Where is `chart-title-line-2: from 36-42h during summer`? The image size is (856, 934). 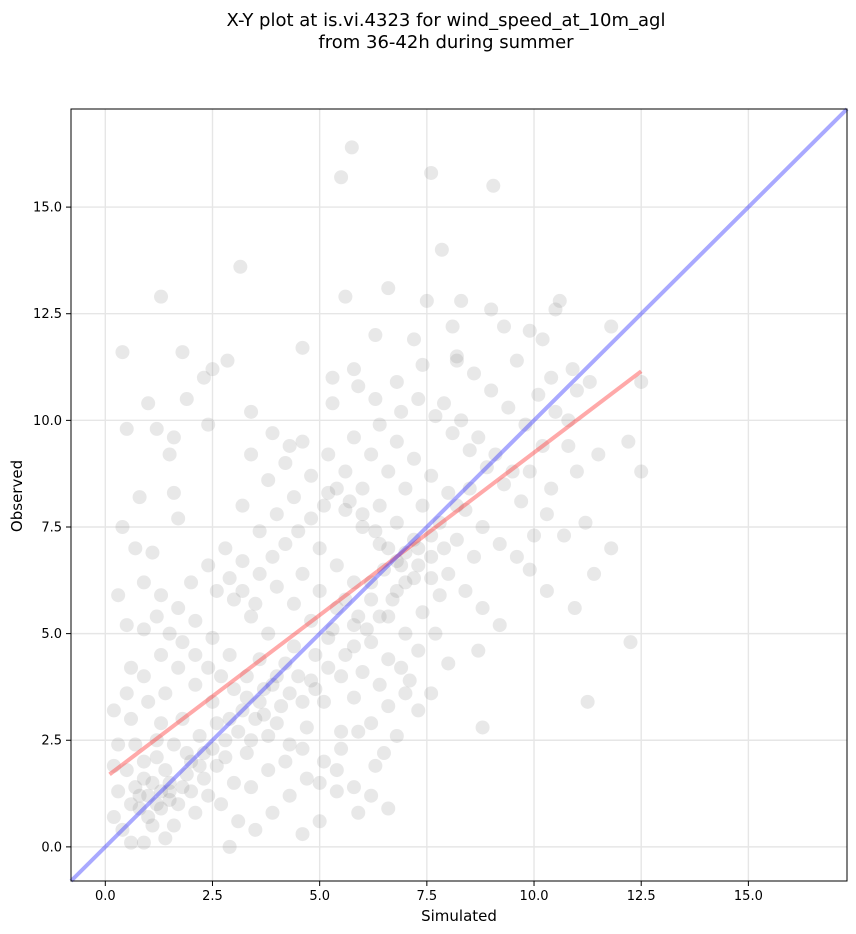 chart-title-line-2: from 36-42h during summer is located at coordinates (446, 42).